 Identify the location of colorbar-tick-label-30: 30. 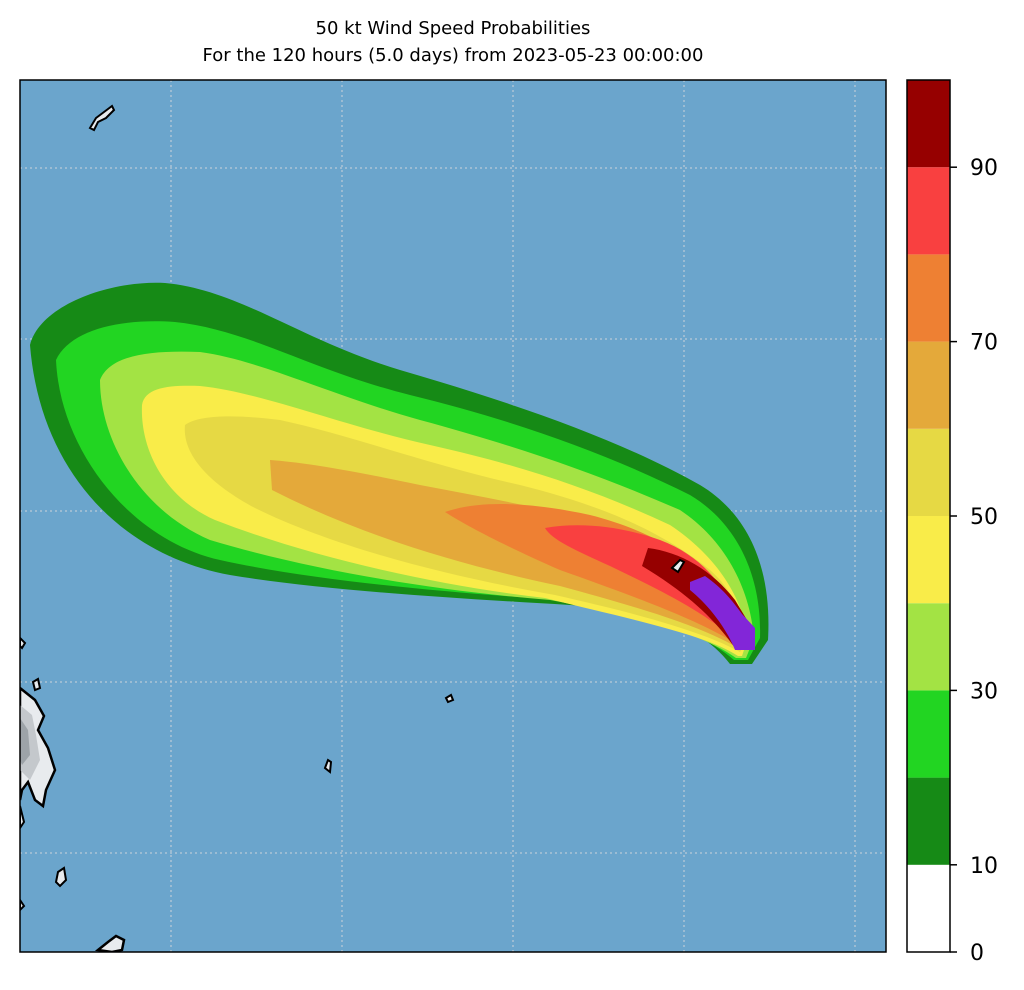
(984, 691).